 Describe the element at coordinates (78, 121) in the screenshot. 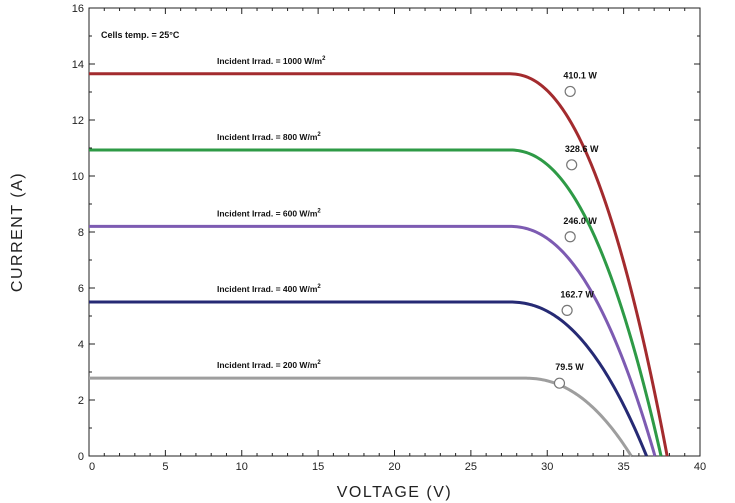

I see `y-tick-label: 12` at that location.